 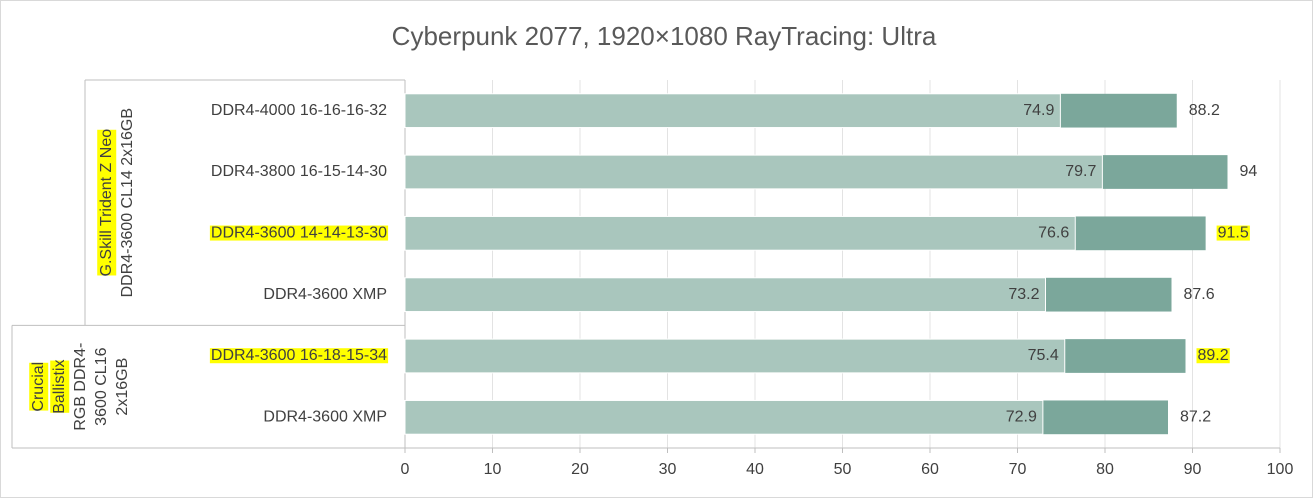 What do you see at coordinates (1195, 417) in the screenshot?
I see `value-label: 87.2` at bounding box center [1195, 417].